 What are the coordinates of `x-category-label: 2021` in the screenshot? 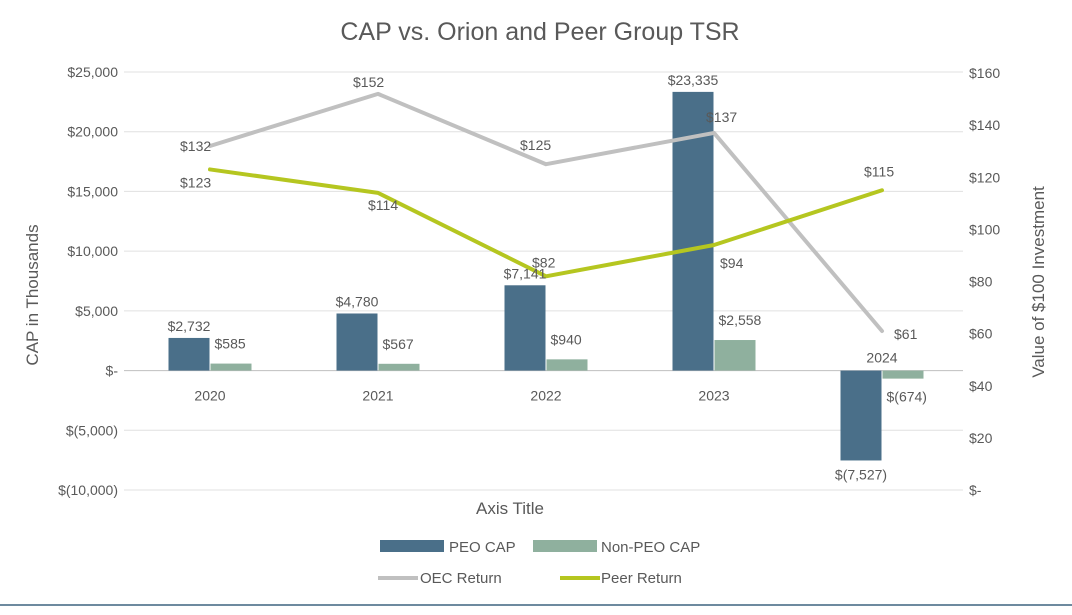 It's located at (377, 396).